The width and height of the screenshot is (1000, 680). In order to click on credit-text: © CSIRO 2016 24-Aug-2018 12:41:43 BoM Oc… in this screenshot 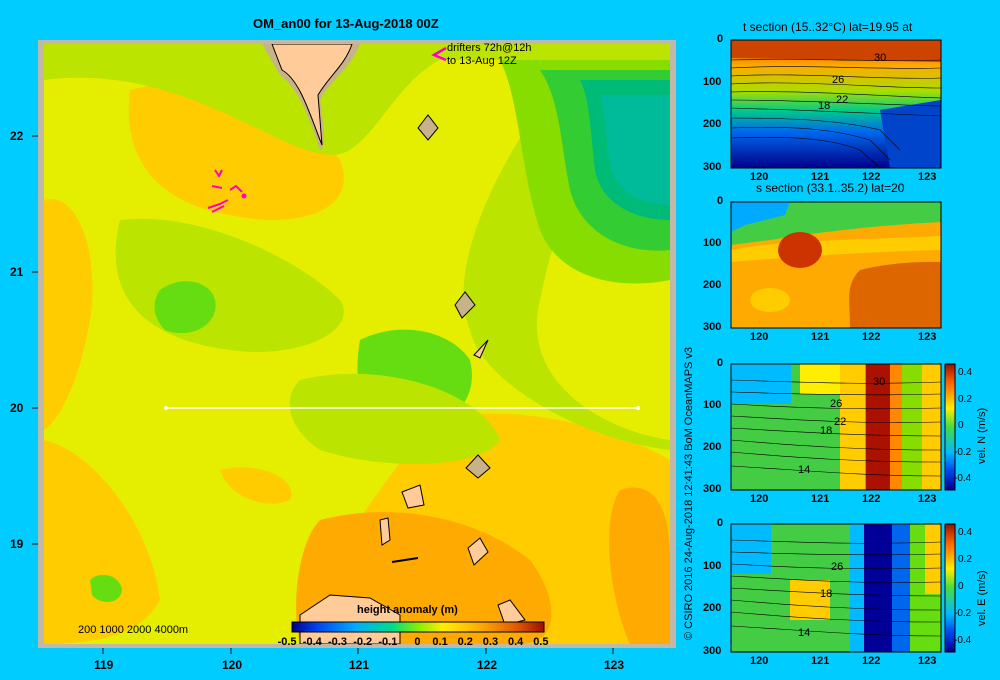, I will do `click(689, 493)`.